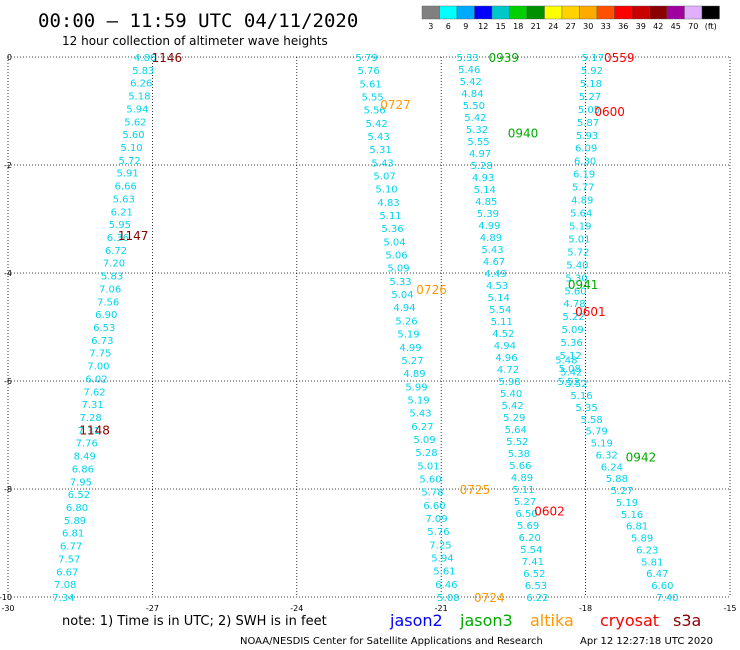 The width and height of the screenshot is (740, 650). What do you see at coordinates (448, 598) in the screenshot?
I see `wave-height-value: 5.08` at bounding box center [448, 598].